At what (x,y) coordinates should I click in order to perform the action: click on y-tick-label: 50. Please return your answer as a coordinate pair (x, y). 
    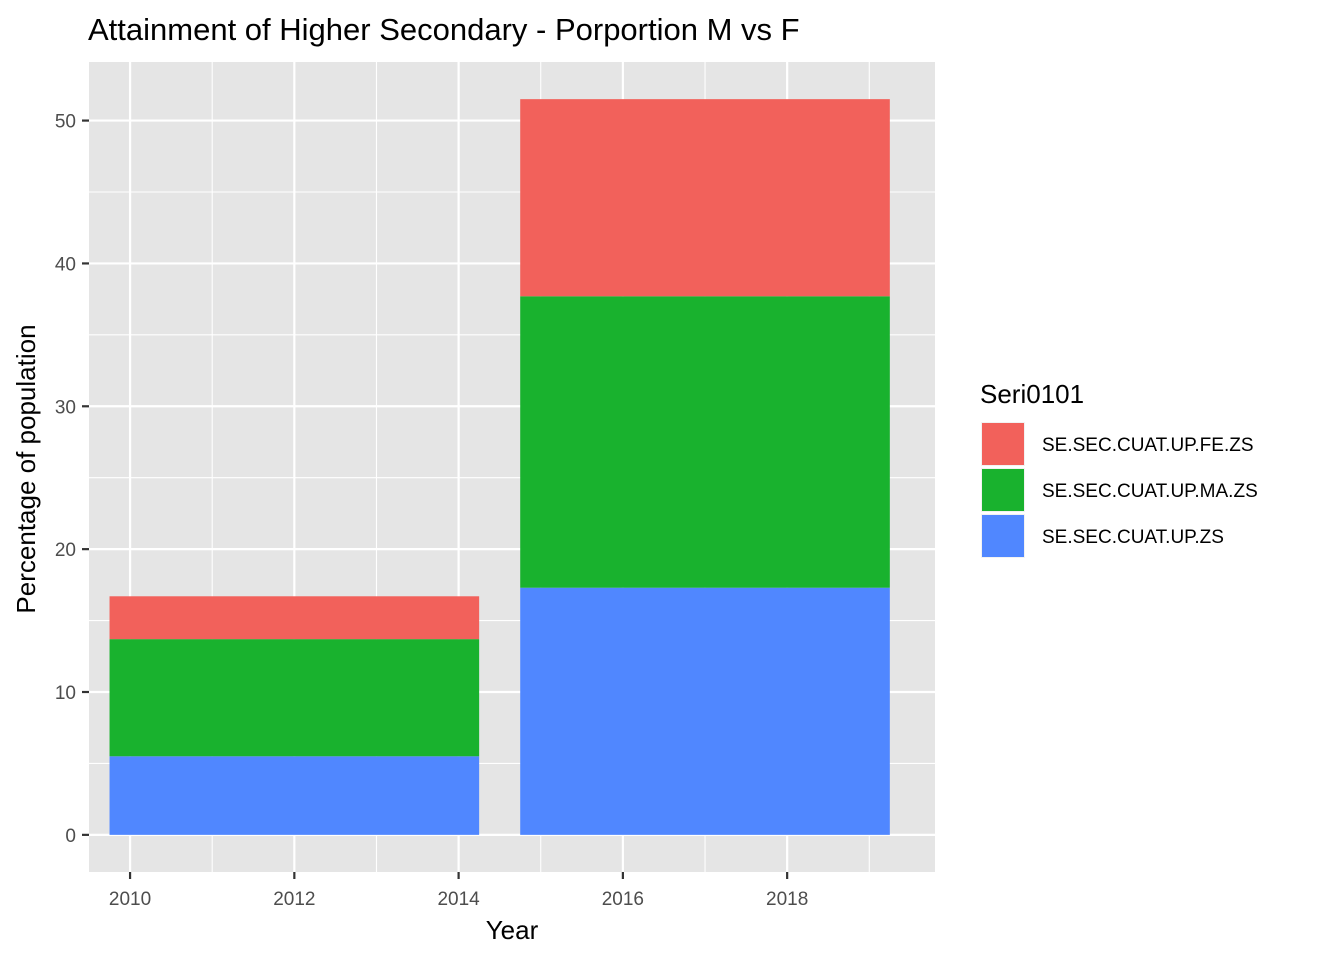
    Looking at the image, I should click on (65, 122).